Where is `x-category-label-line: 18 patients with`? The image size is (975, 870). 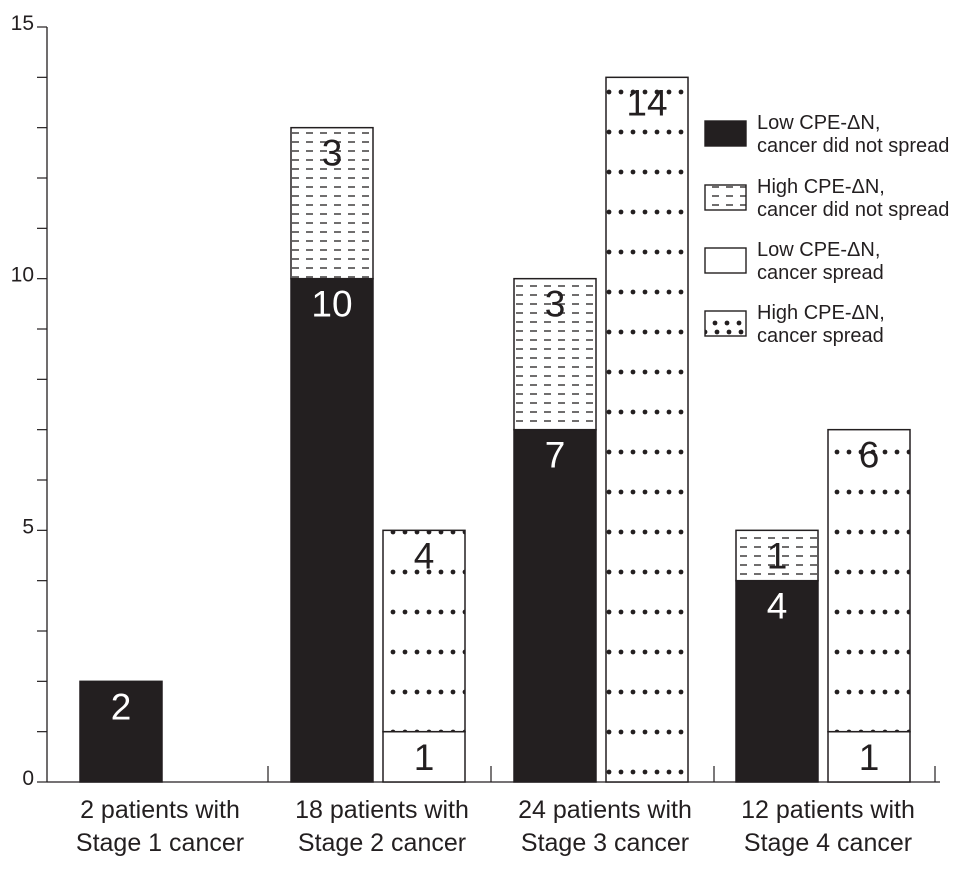 x-category-label-line: 18 patients with is located at coordinates (382, 810).